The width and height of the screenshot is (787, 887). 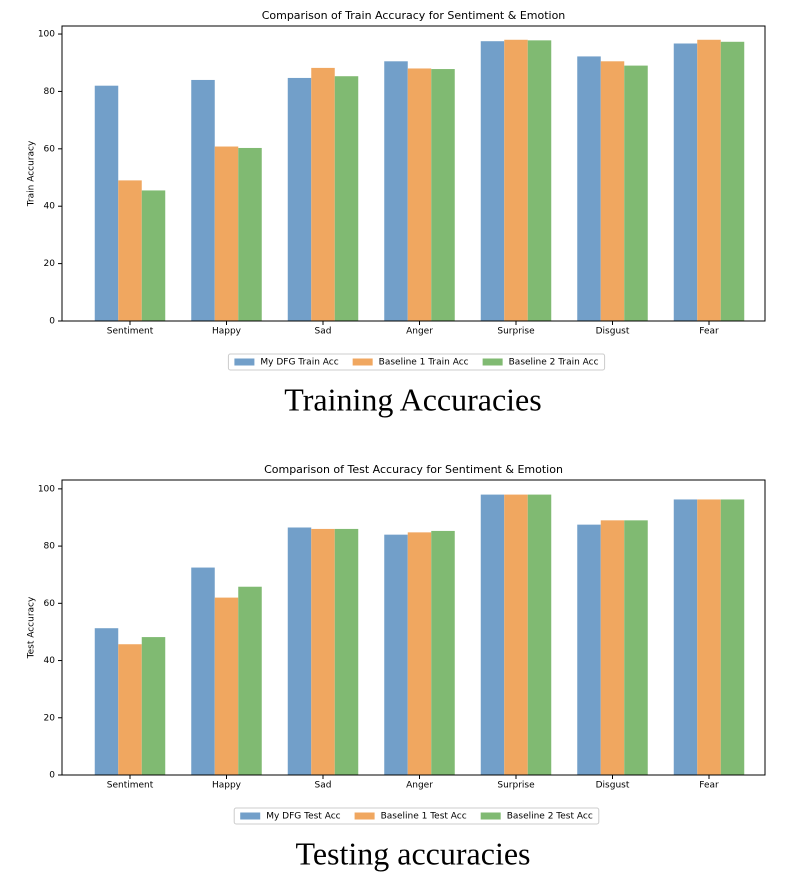 What do you see at coordinates (554, 363) in the screenshot?
I see `legend-label: Baseline 2 Train Acc` at bounding box center [554, 363].